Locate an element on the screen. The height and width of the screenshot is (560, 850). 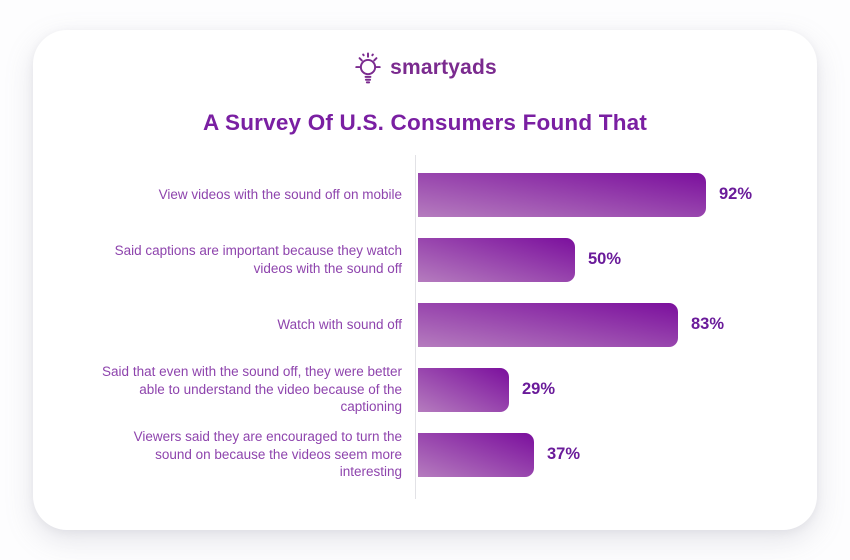
y-axis-line is located at coordinates (415, 327).